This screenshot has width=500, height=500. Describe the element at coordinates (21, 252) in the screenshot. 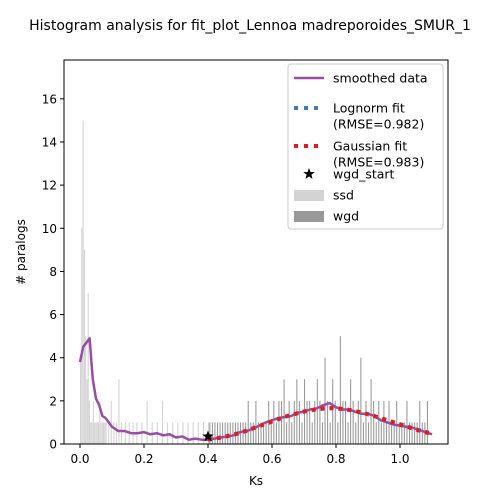

I see `y-axis-label: # paralogs` at that location.